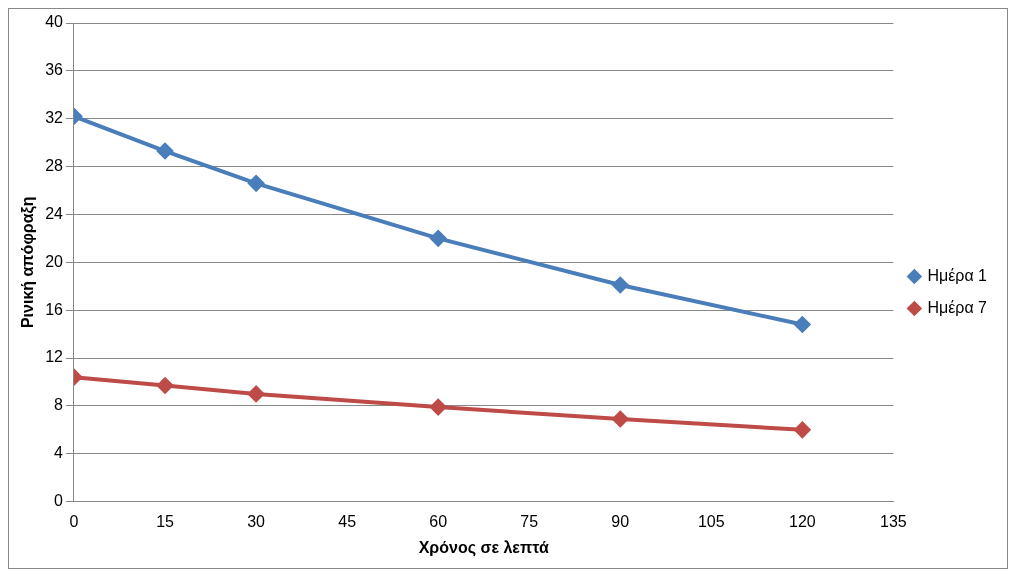 Image resolution: width=1018 pixels, height=579 pixels. I want to click on x-tick-label: 75, so click(529, 521).